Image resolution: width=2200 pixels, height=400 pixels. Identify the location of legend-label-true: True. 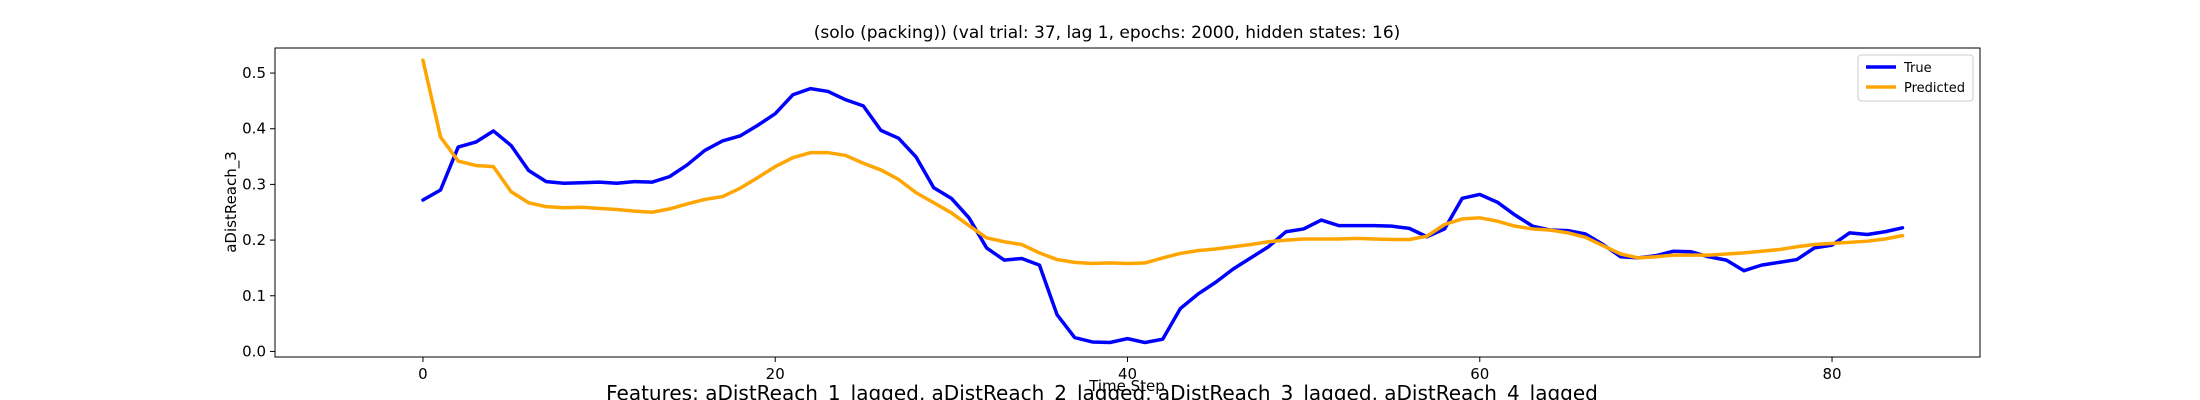
(1917, 68).